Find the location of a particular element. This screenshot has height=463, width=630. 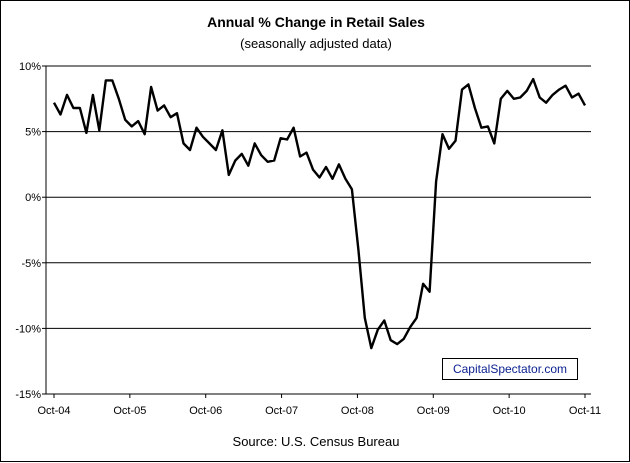

chart-title: Annual % Change in Retail Sales is located at coordinates (316, 22).